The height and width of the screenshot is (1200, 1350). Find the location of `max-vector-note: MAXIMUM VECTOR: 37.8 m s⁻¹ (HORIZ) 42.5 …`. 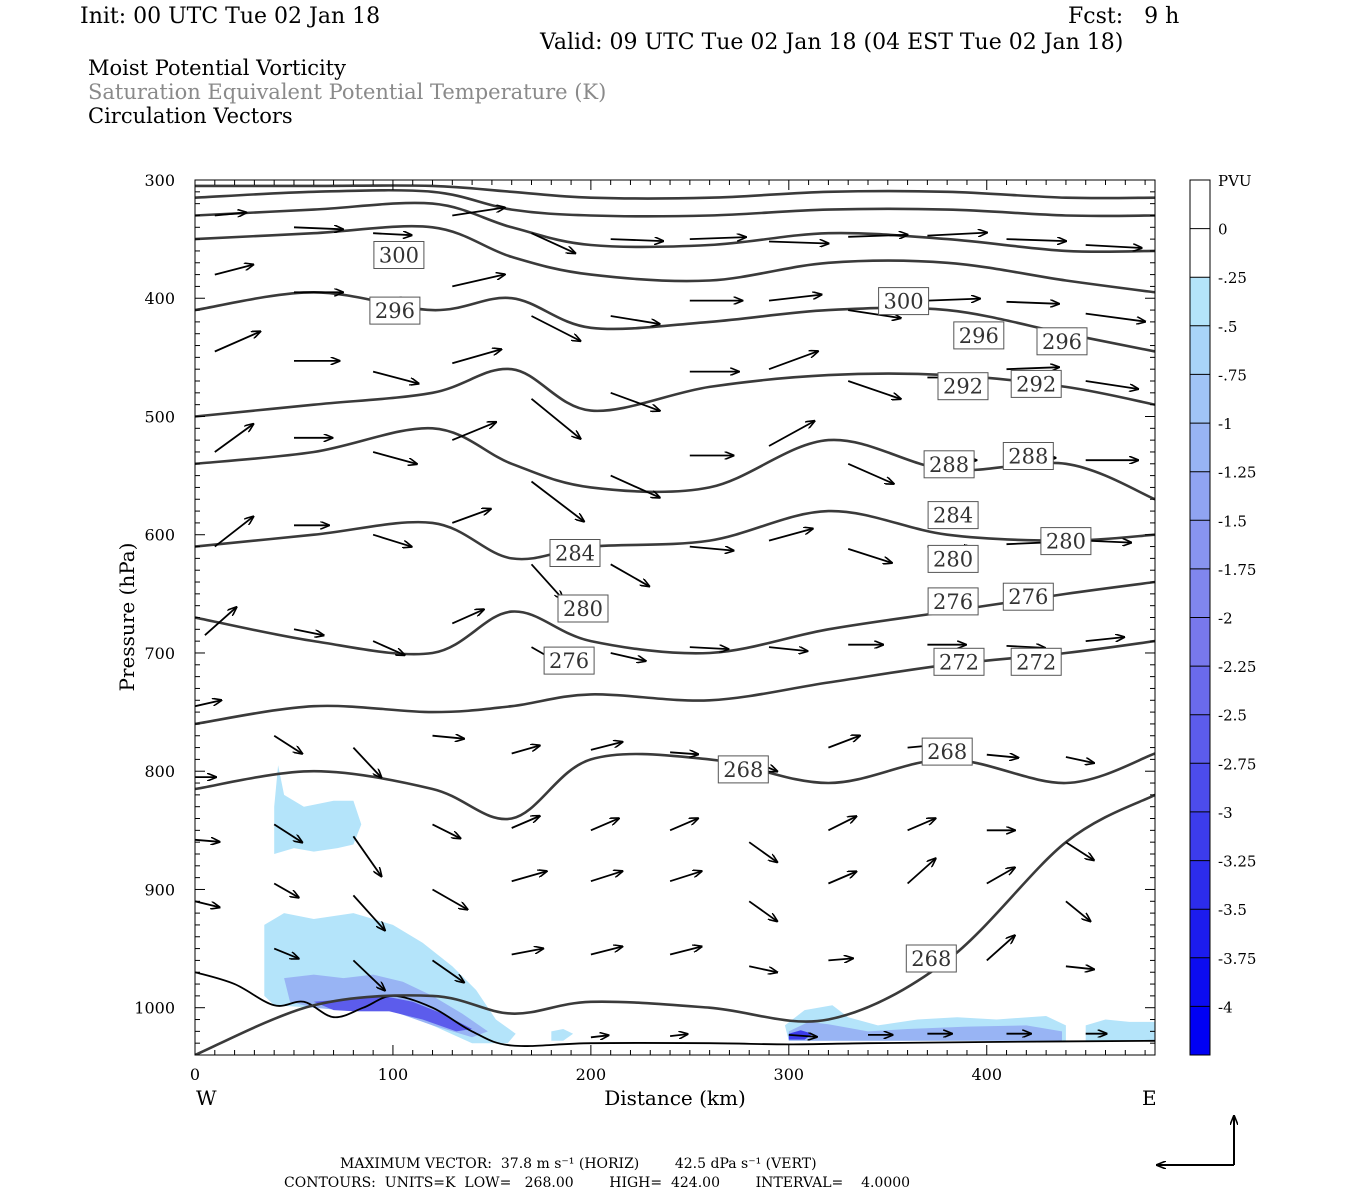

max-vector-note: MAXIMUM VECTOR: 37.8 m s⁻¹ (HORIZ) 42.5 … is located at coordinates (578, 1164).